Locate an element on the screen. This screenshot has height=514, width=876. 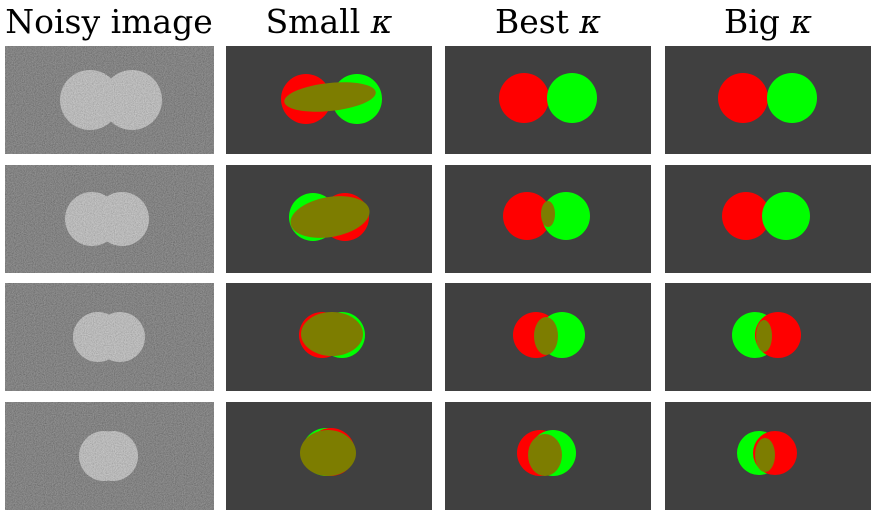
header-small-kappa-symbol: κ is located at coordinates (381, 21).